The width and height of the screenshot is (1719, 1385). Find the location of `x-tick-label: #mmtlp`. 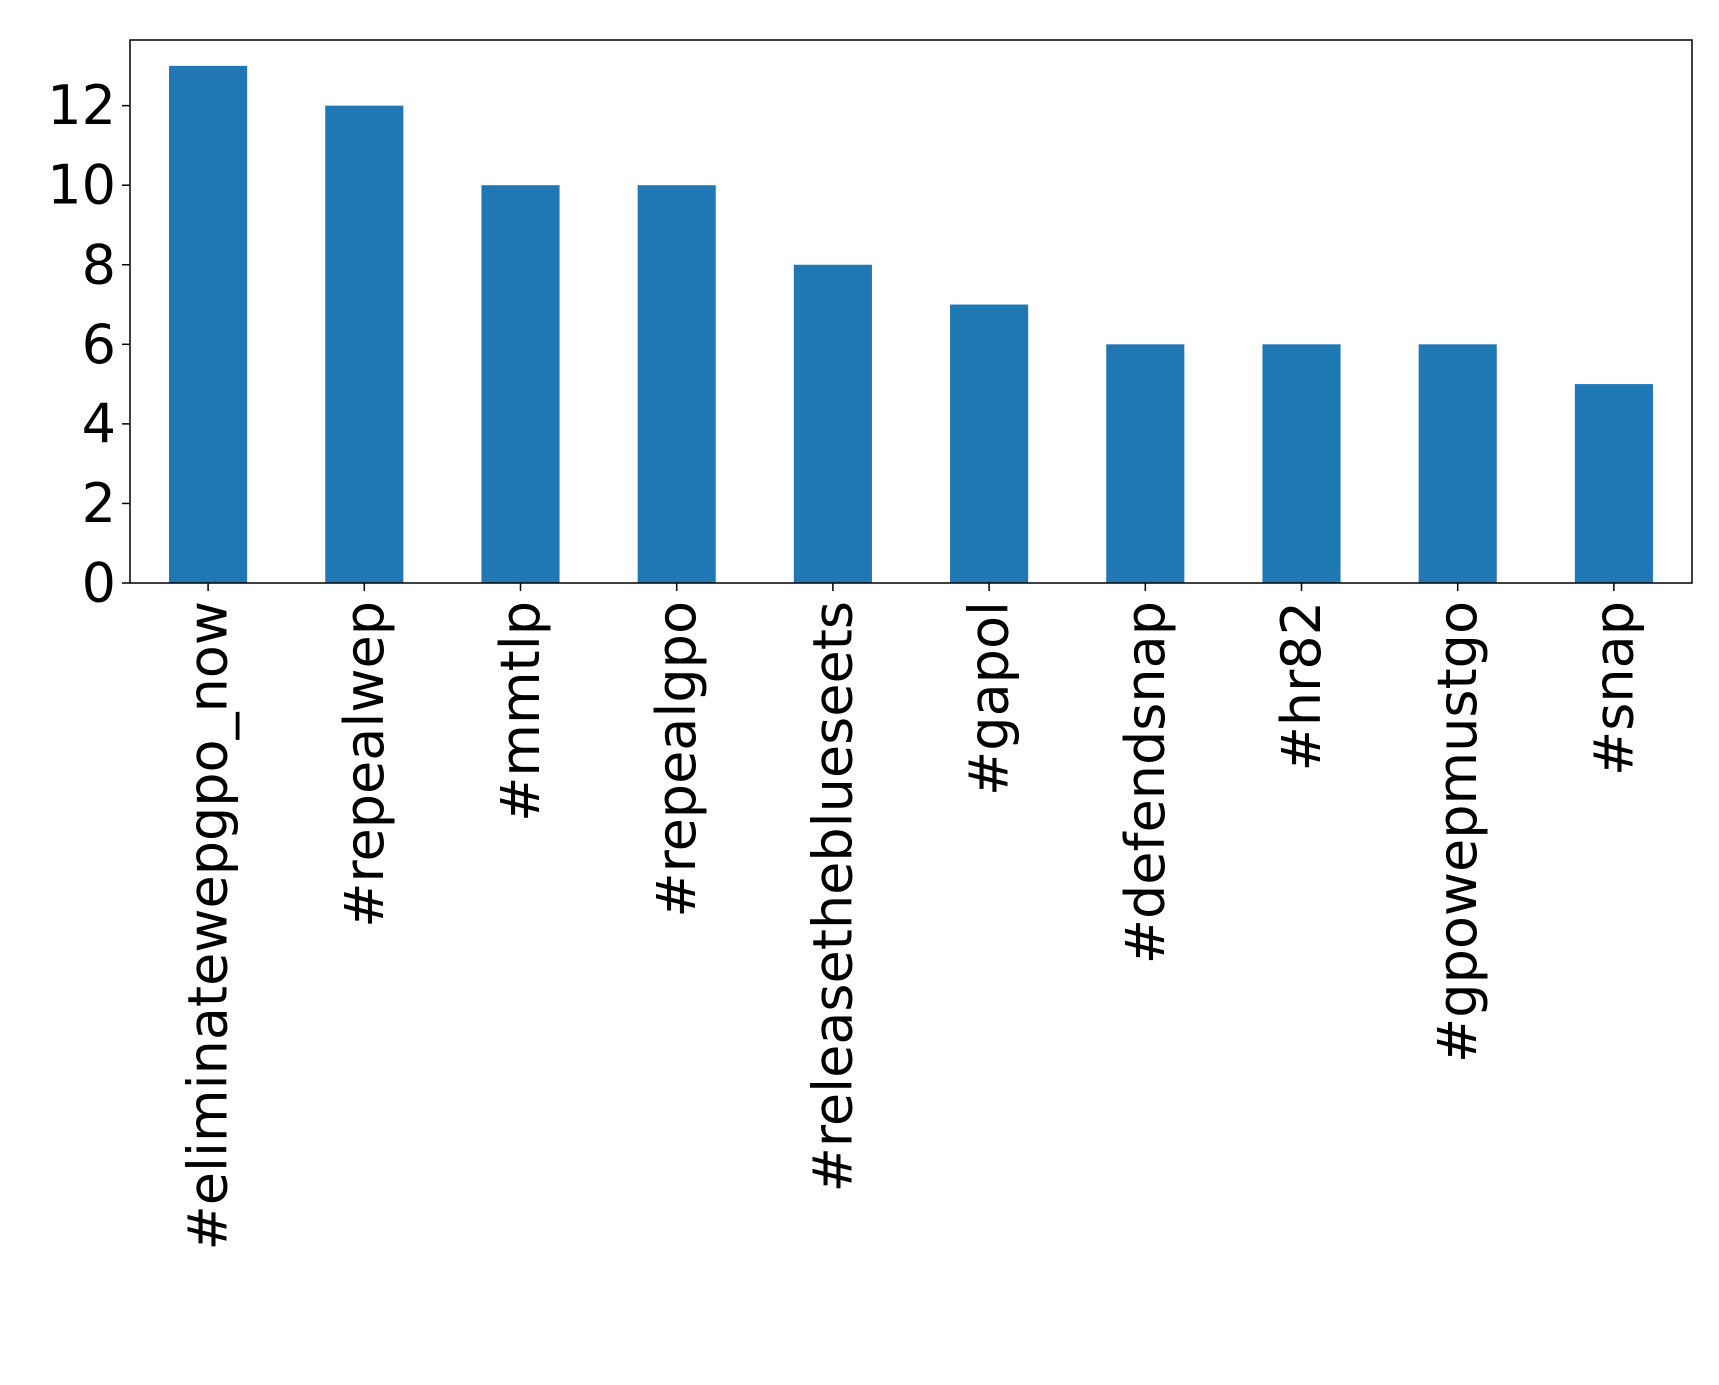

x-tick-label: #mmtlp is located at coordinates (520, 711).